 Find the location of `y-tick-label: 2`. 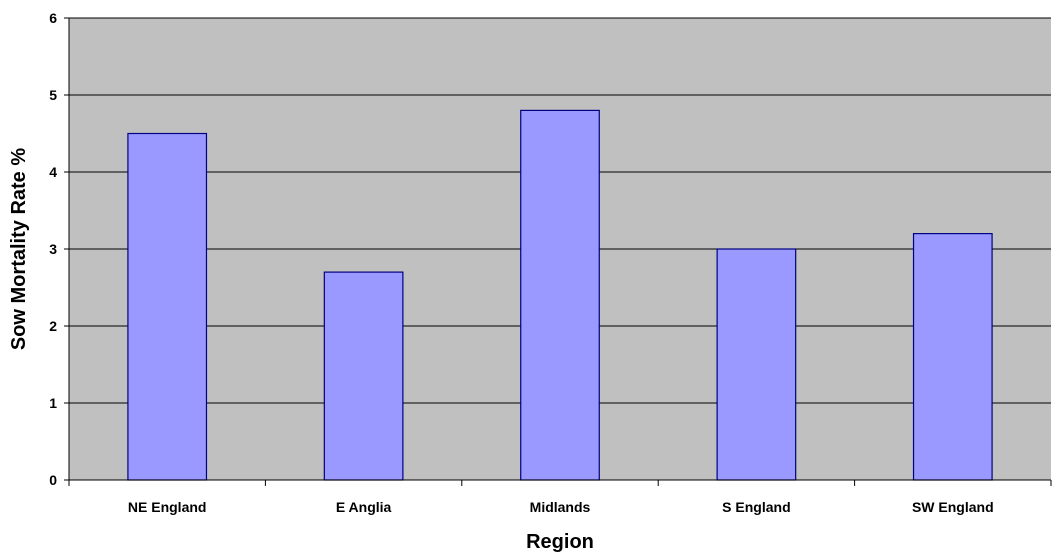

y-tick-label: 2 is located at coordinates (53, 326).